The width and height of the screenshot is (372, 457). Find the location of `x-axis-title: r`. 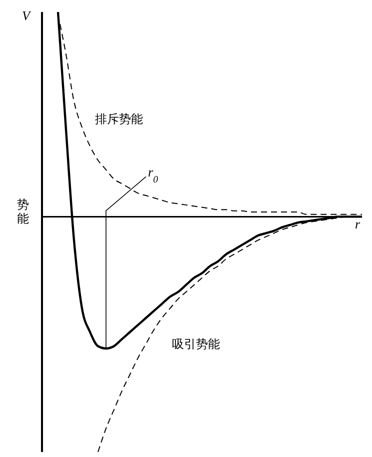

x-axis-title: r is located at coordinates (357, 224).